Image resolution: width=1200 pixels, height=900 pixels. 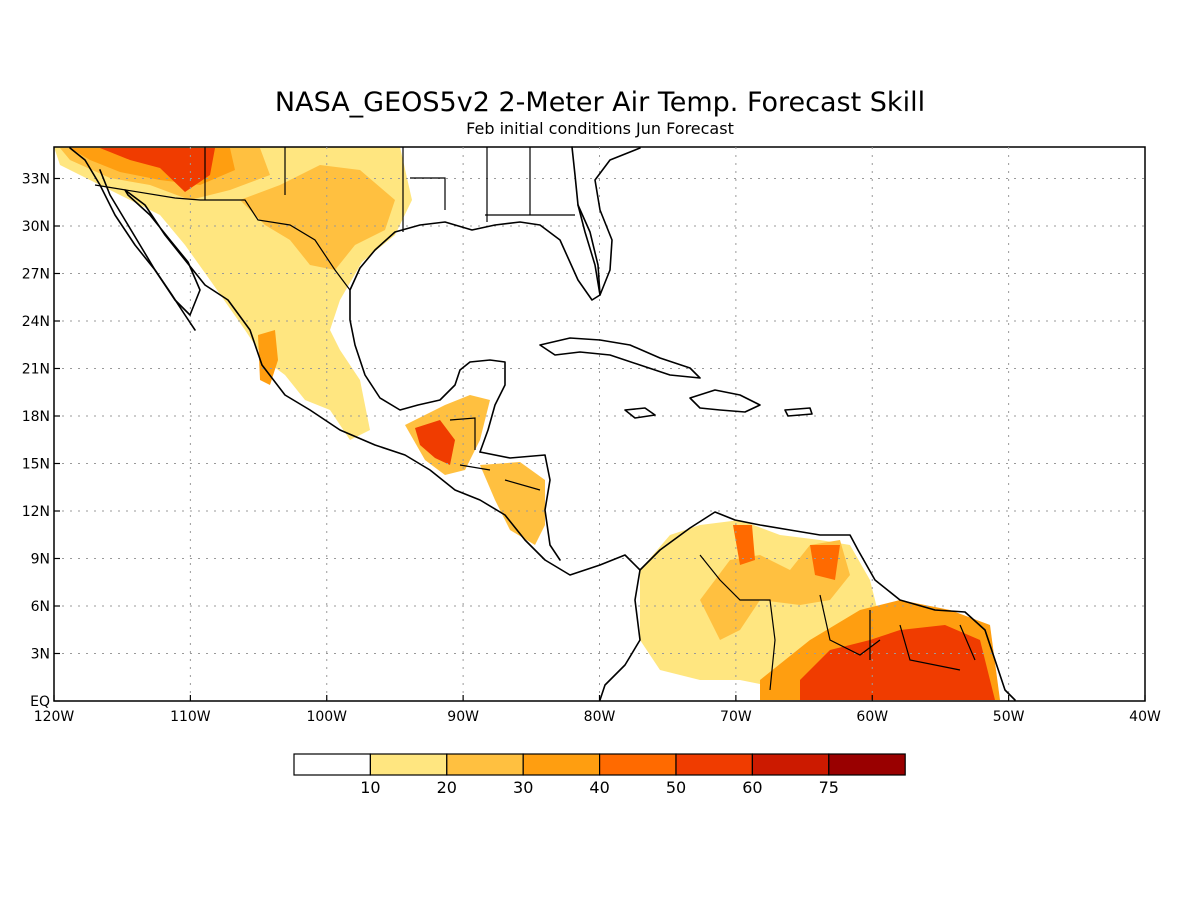 I want to click on us-mexico-border, so click(x=222, y=237).